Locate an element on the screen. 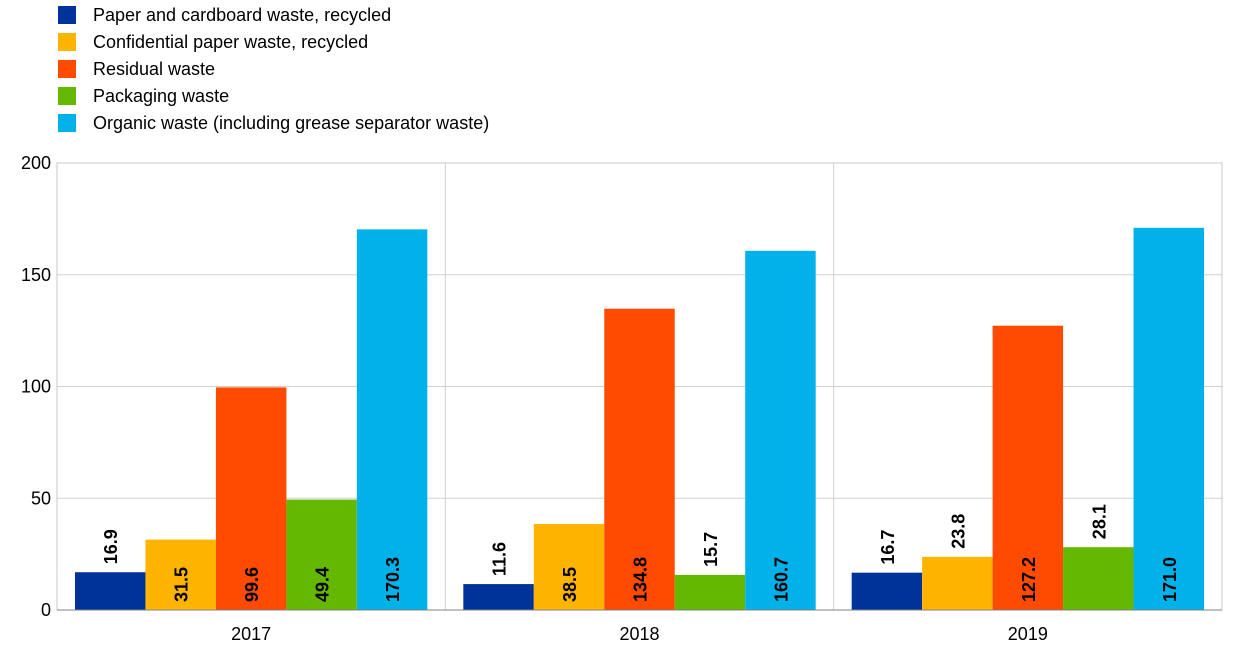 Image resolution: width=1240 pixels, height=656 pixels. data-label: 15.7 is located at coordinates (711, 549).